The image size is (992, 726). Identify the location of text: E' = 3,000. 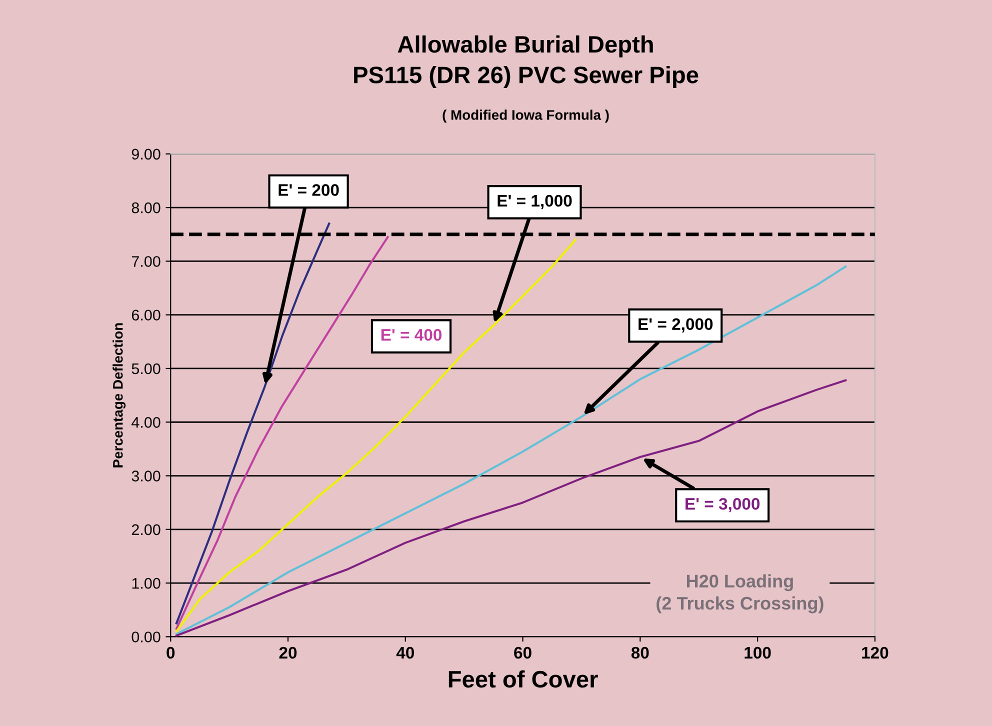
(723, 505).